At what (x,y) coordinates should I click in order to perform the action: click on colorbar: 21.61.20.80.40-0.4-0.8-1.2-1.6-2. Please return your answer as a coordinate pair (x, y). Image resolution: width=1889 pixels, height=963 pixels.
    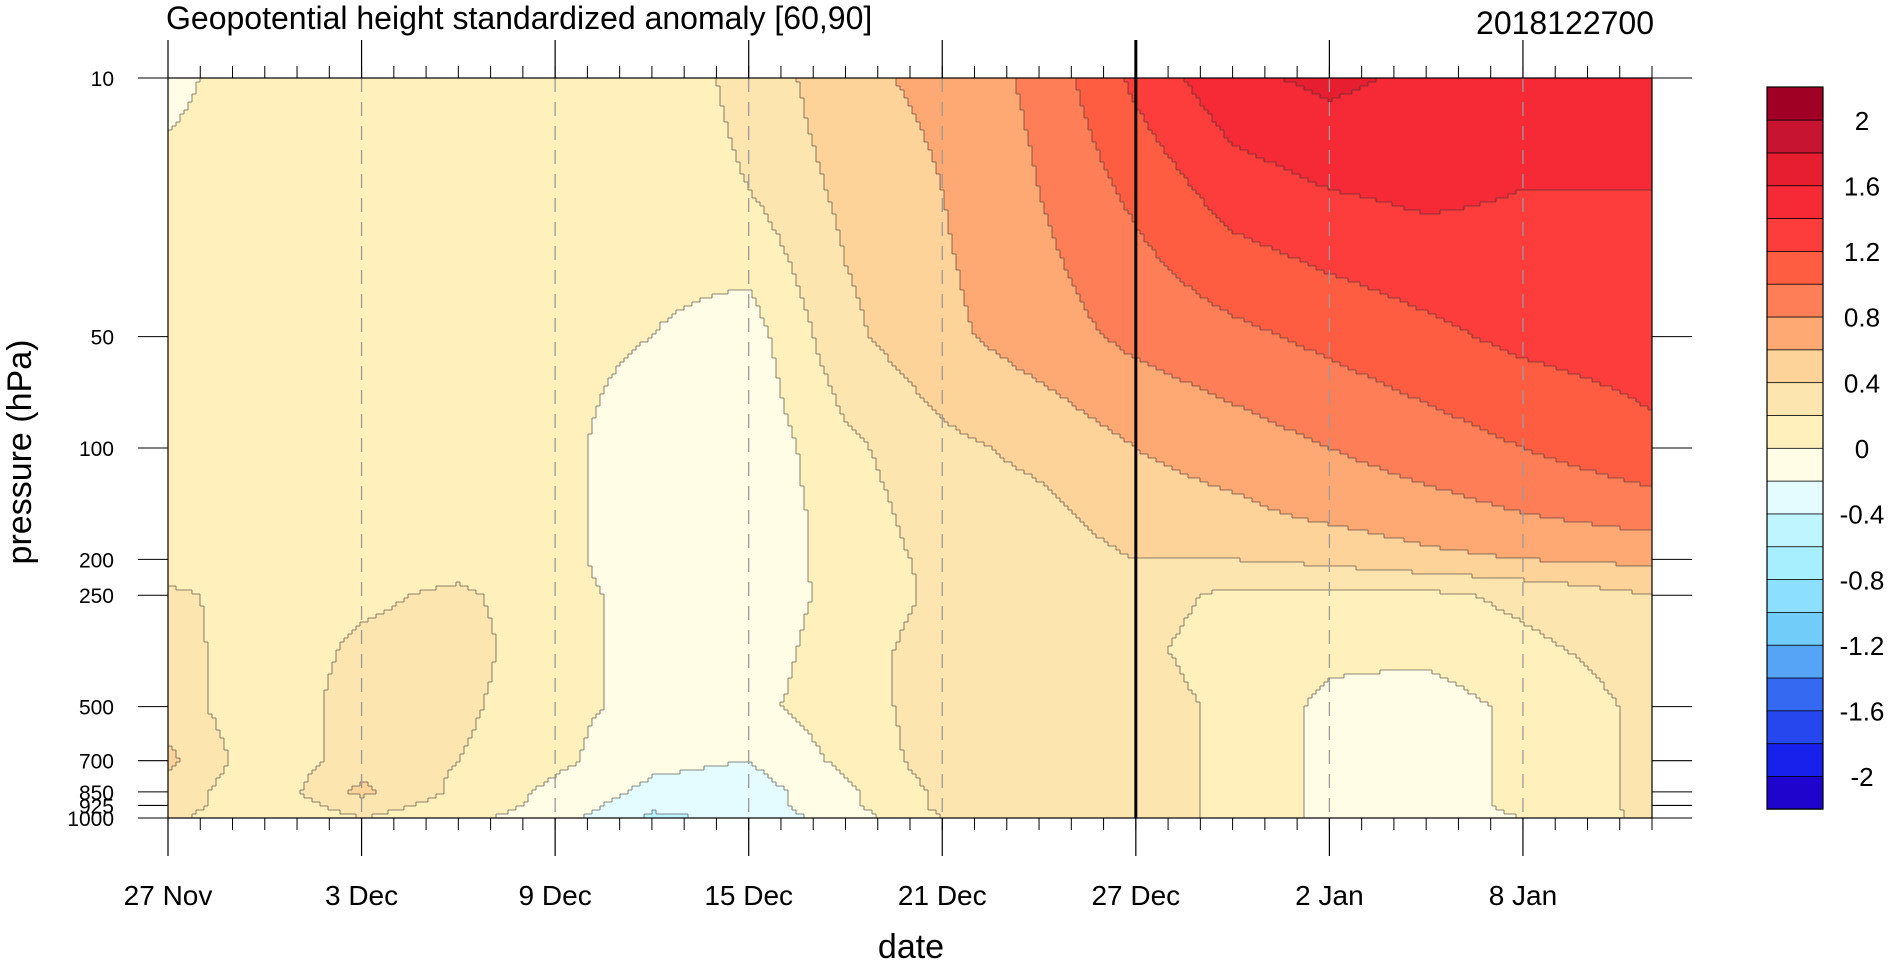
    Looking at the image, I should click on (1825, 448).